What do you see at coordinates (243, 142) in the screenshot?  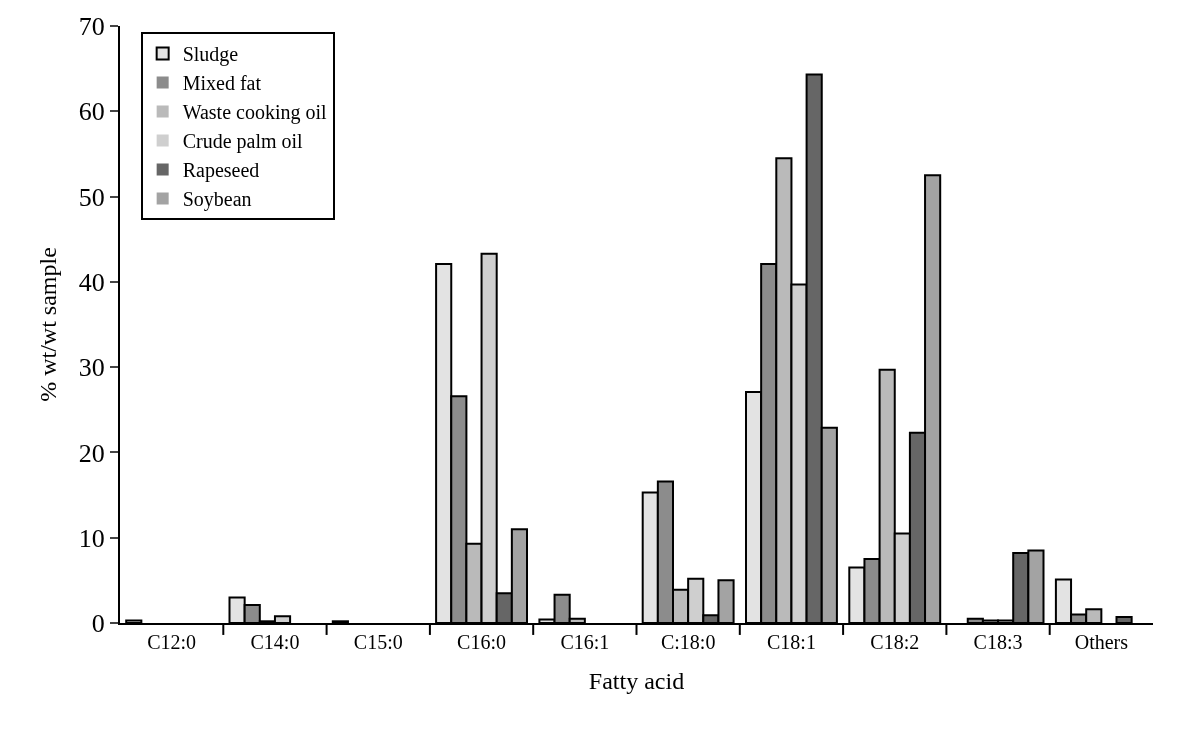 I see `legend-label: Crude palm oil` at bounding box center [243, 142].